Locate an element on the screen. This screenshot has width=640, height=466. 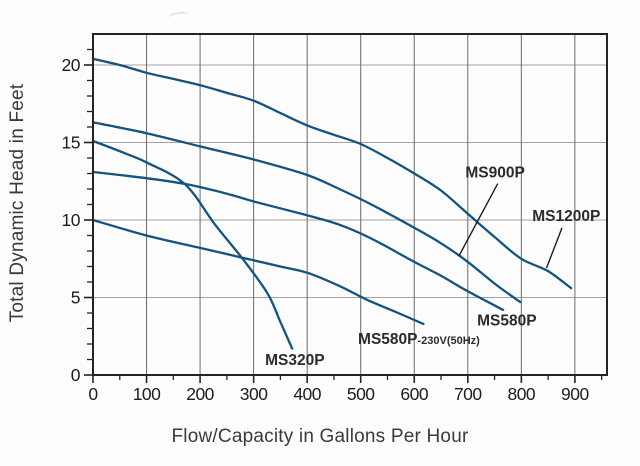
curve-label-MS1200P: MS1200P is located at coordinates (566, 216).